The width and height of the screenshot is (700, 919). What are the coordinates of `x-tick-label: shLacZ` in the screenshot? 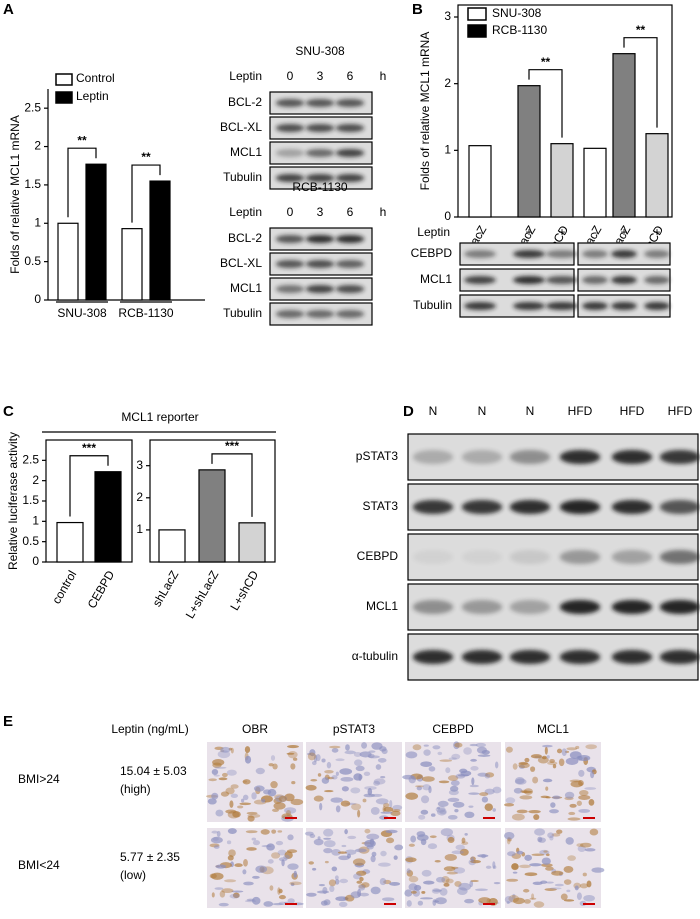 It's located at (166, 588).